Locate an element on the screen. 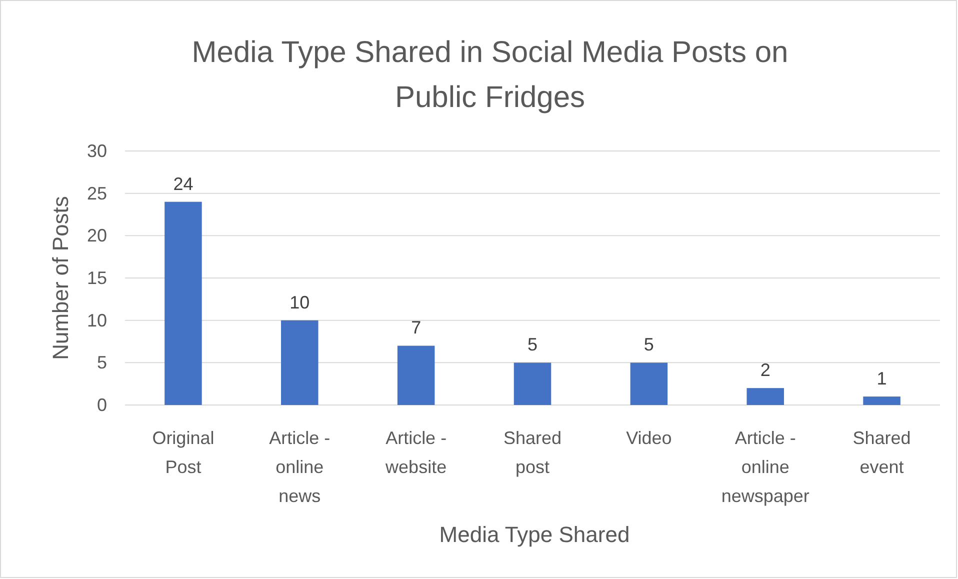 This screenshot has height=579, width=958. x-axis-title: Media Type Shared is located at coordinates (534, 534).